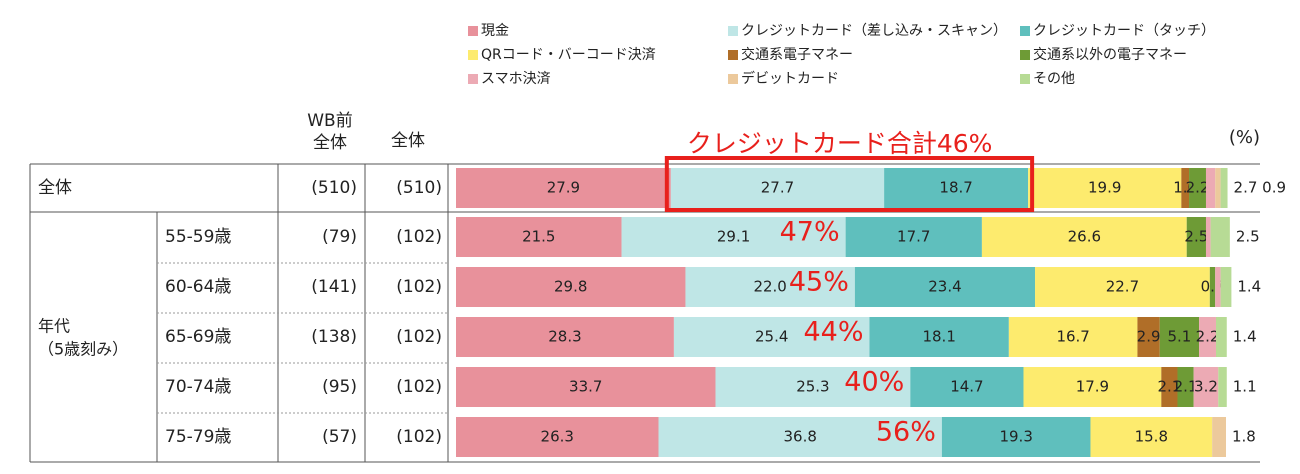 Image resolution: width=1300 pixels, height=474 pixels. I want to click on total-header: 全体, so click(408, 141).